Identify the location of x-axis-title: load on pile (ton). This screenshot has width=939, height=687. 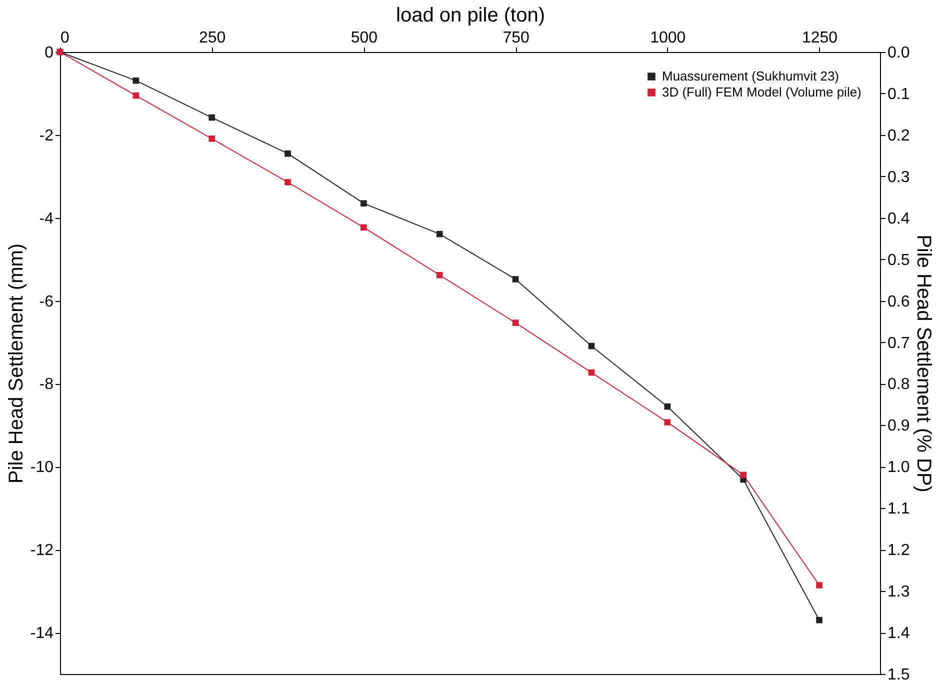
(470, 15).